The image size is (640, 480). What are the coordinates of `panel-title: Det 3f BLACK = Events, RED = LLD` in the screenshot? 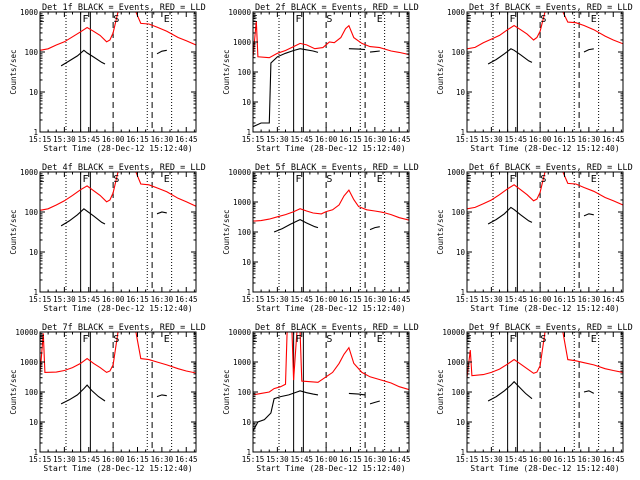 It's located at (551, 8).